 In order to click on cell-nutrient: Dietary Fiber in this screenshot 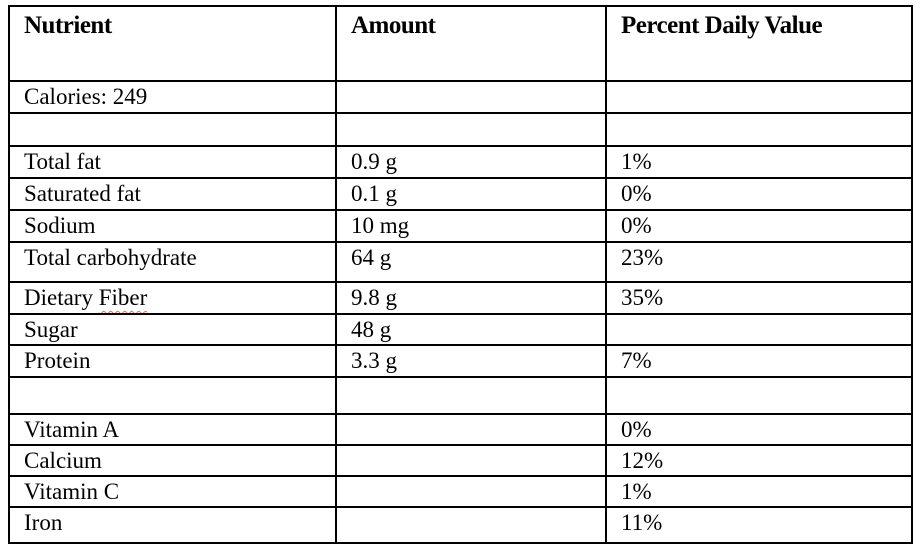, I will do `click(172, 298)`.